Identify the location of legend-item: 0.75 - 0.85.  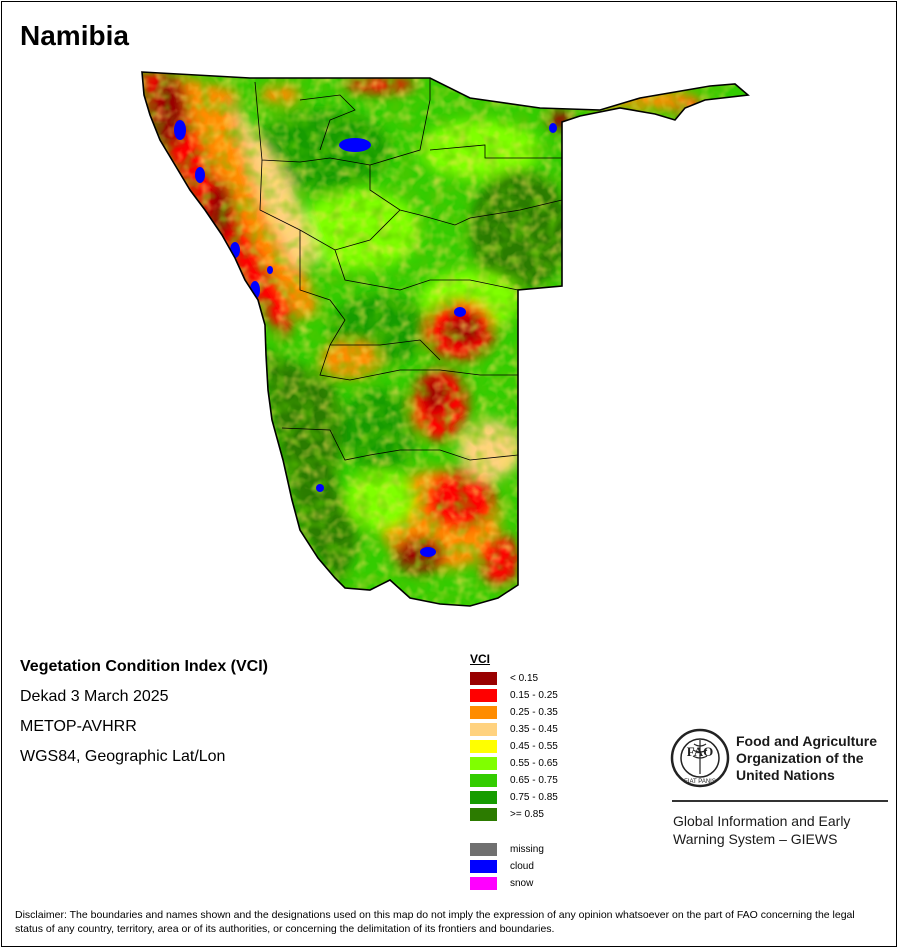
(514, 797).